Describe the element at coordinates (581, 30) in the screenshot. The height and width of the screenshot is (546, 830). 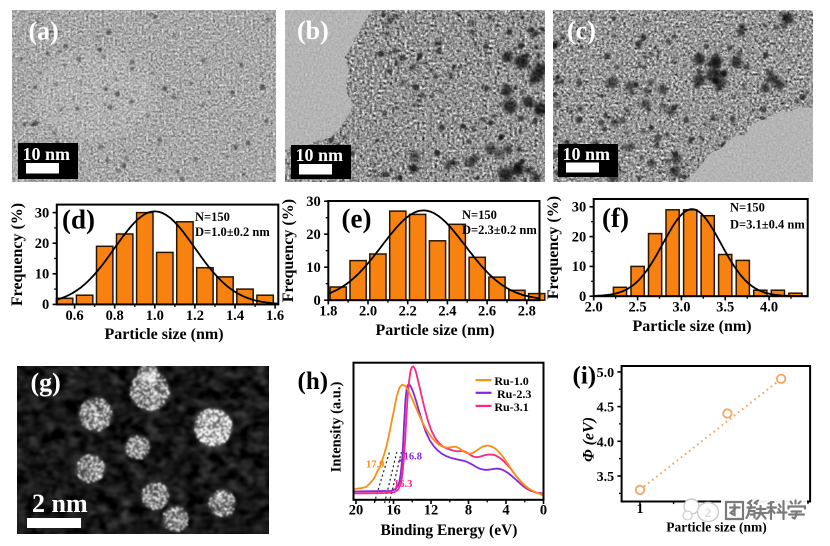
I see `svg-text: (c)` at that location.